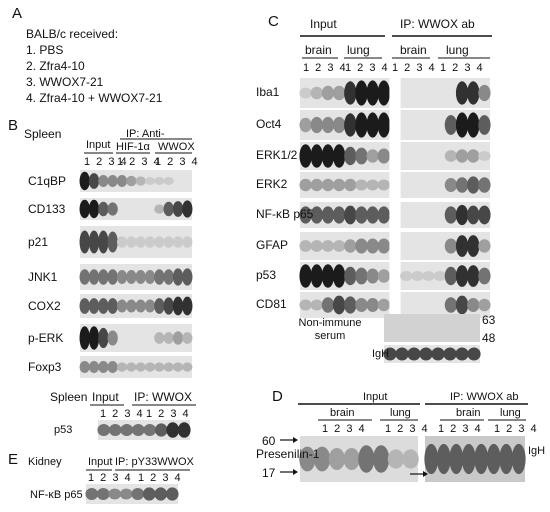  I want to click on marker: 63, so click(489, 320).